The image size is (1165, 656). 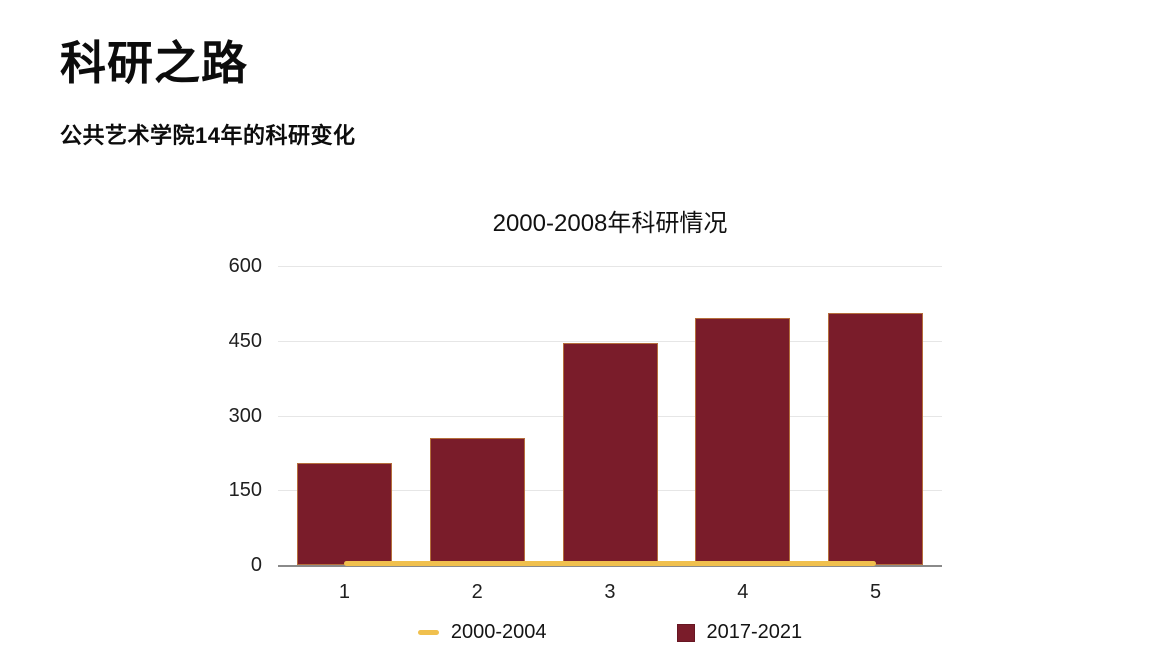 What do you see at coordinates (610, 592) in the screenshot?
I see `x-tick-label-3: 3` at bounding box center [610, 592].